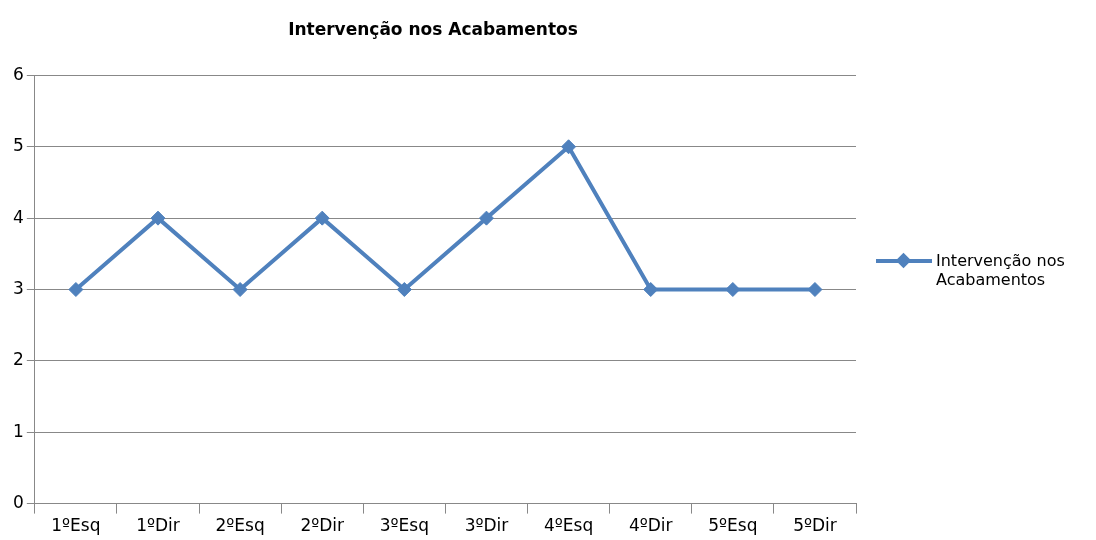  I want to click on x-tick-label: 2ºEsq, so click(240, 525).